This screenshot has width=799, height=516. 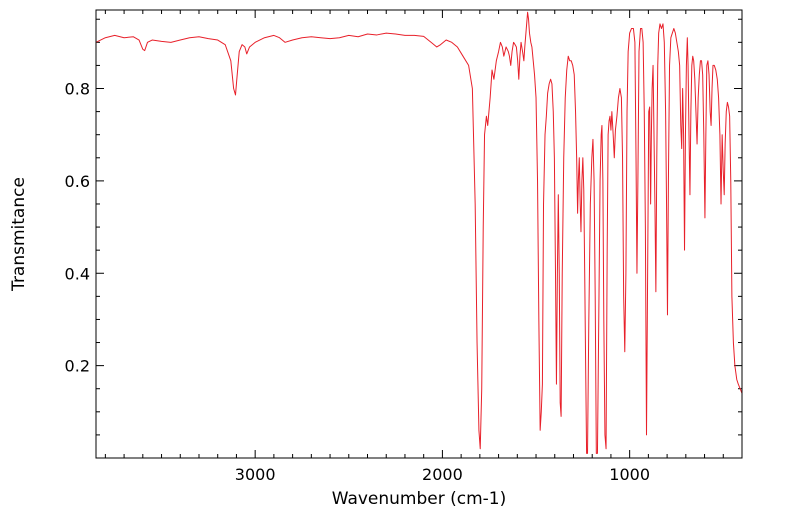 I want to click on y-tick-label: 0.4, so click(x=77, y=273).